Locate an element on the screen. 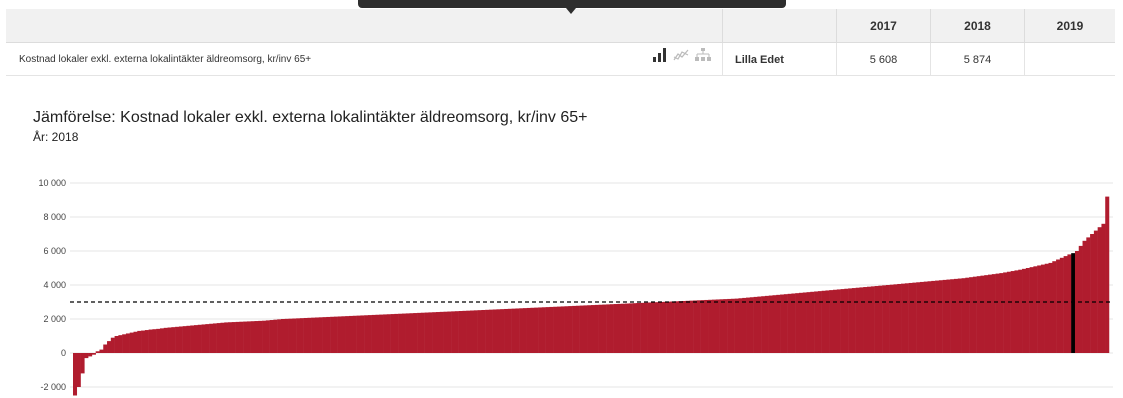 This screenshot has width=1123, height=398. bar-chart-icon is located at coordinates (659, 57).